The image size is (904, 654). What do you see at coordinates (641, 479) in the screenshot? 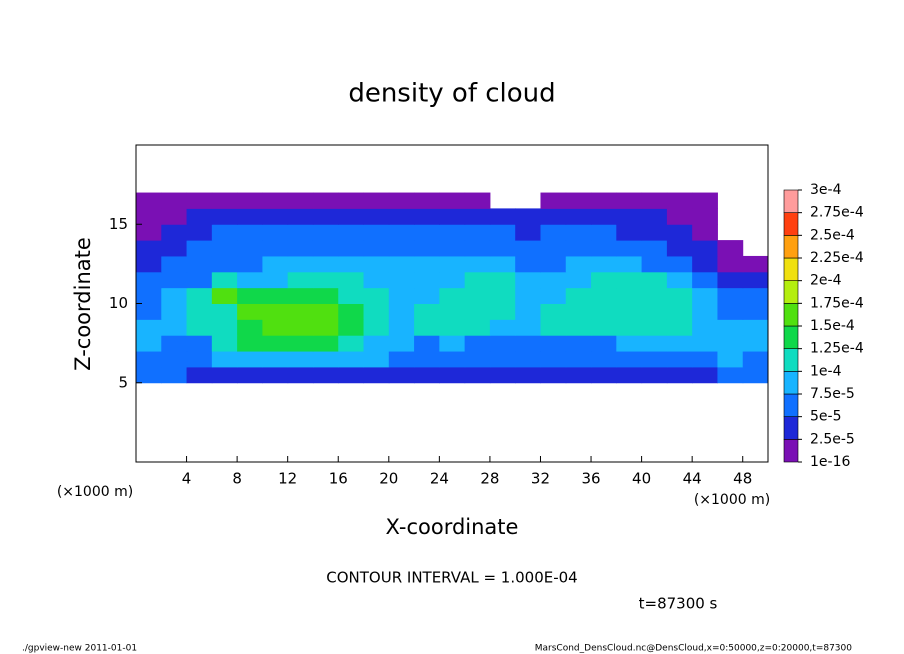
I see `x-tick-label: 40` at bounding box center [641, 479].